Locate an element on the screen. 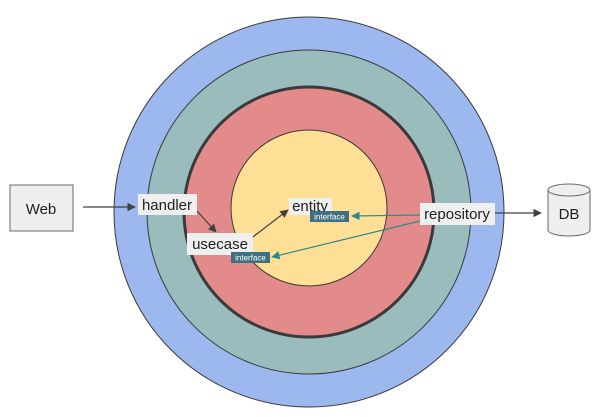 The image size is (600, 417). repository-node: repository is located at coordinates (457, 214).